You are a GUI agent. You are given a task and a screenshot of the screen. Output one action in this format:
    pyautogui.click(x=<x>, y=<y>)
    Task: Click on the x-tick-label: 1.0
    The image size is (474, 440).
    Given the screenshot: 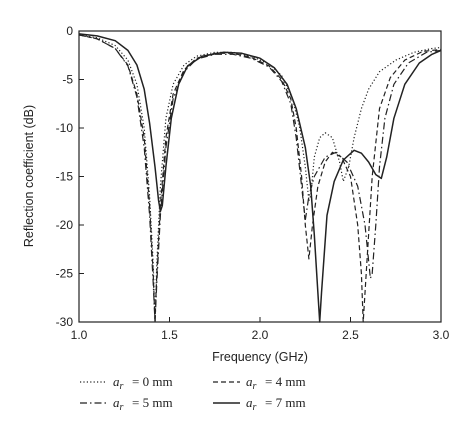 What is the action you would take?
    pyautogui.click(x=79, y=335)
    